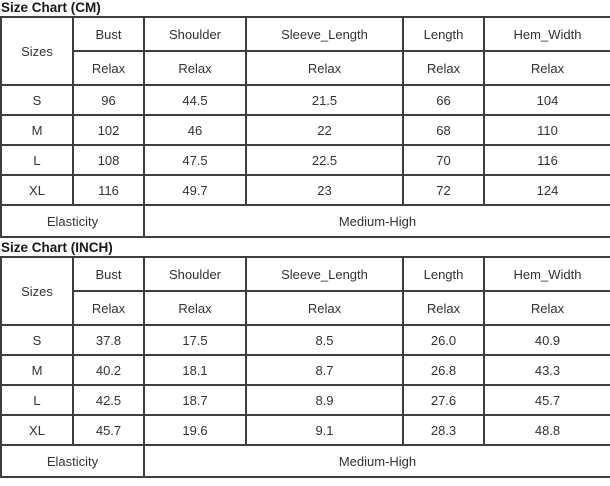 Image resolution: width=610 pixels, height=486 pixels. Describe the element at coordinates (108, 160) in the screenshot. I see `value-cell: 108` at that location.